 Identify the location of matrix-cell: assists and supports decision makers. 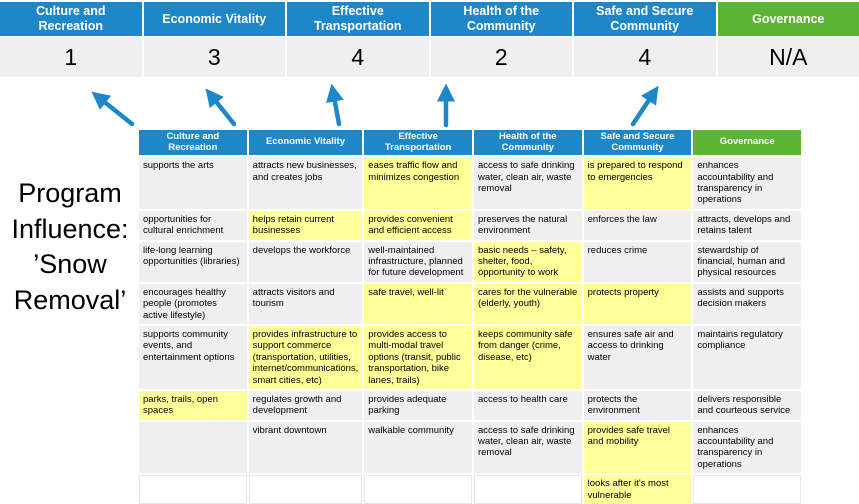
(747, 304).